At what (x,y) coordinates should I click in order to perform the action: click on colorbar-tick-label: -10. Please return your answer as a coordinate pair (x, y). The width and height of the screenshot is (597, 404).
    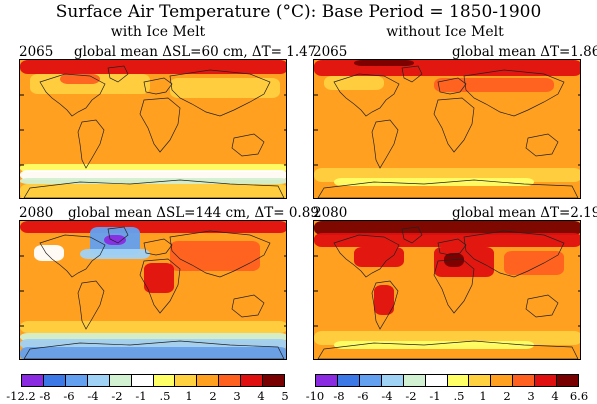
    Looking at the image, I should click on (315, 396).